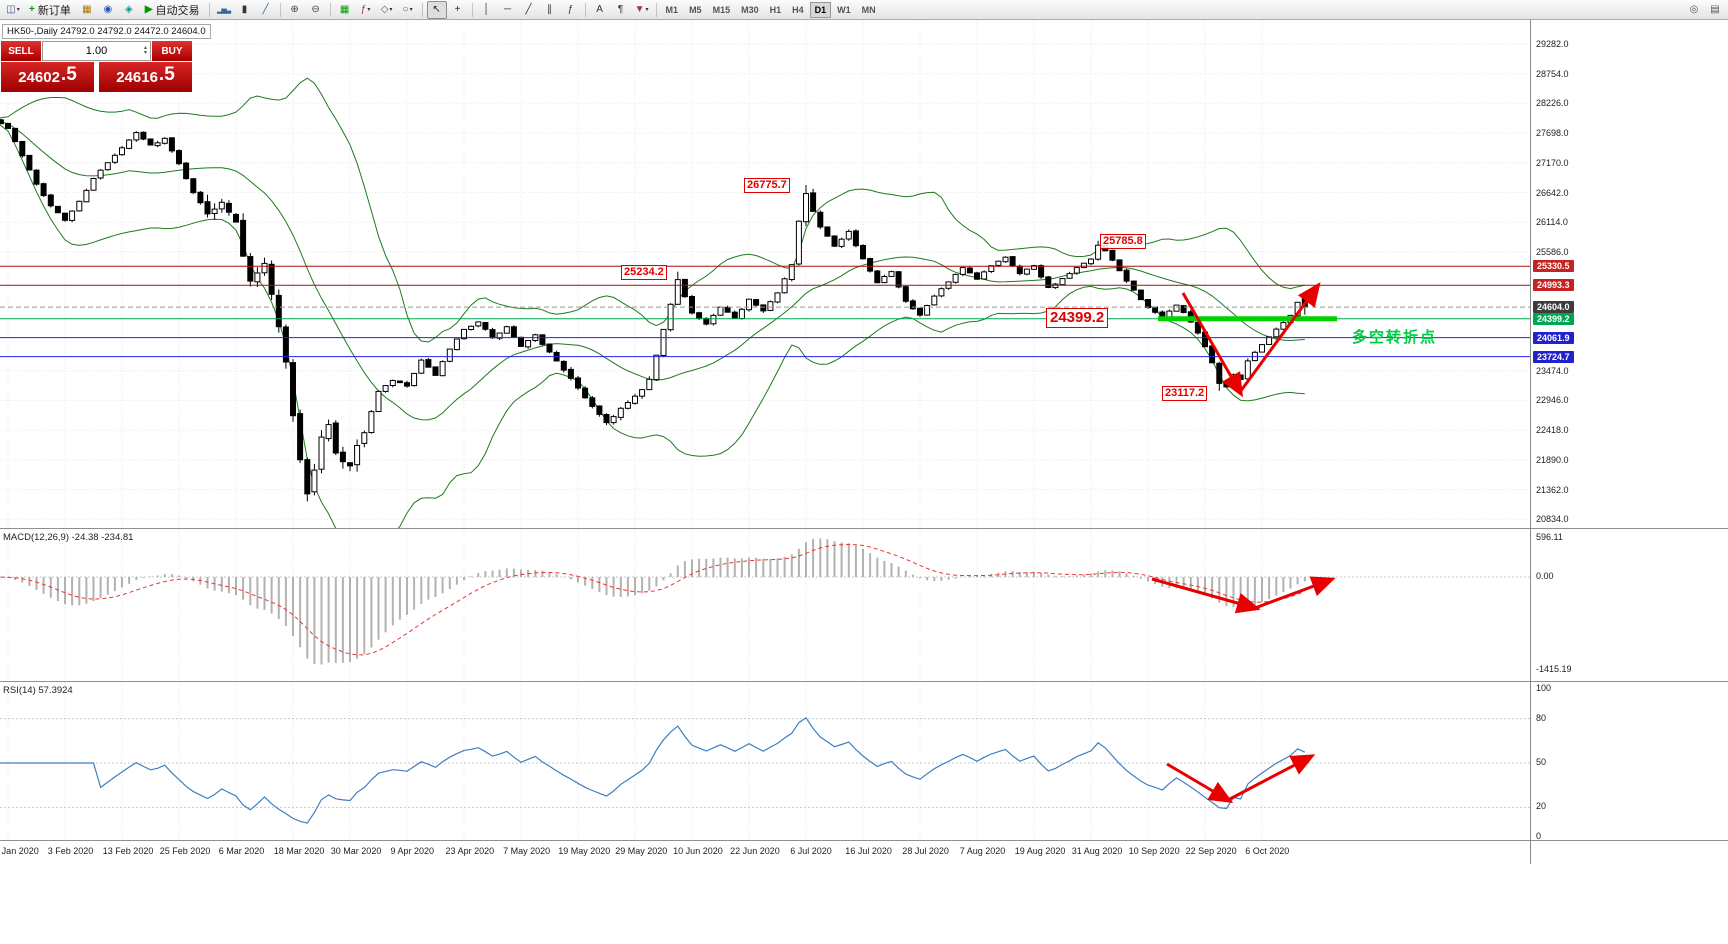 This screenshot has width=1728, height=944. I want to click on timeframe-h4-button: H4, so click(798, 9).